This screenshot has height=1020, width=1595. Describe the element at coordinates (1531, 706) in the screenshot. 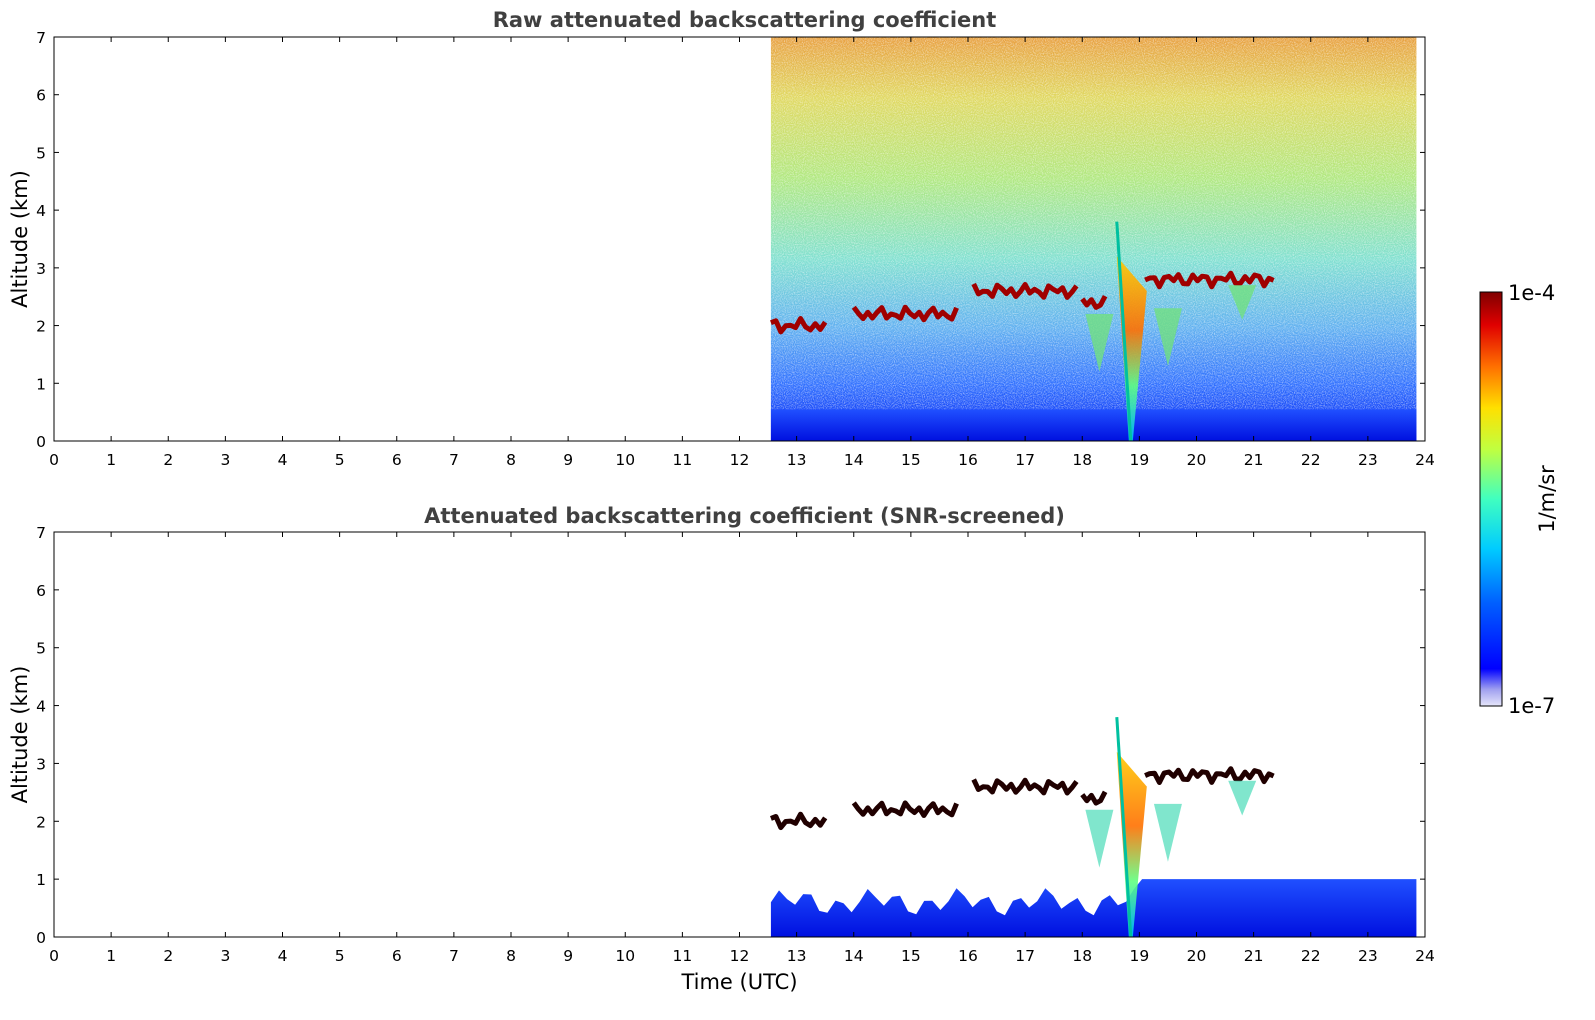

I see `colorbar-min-label: 1e-7` at that location.